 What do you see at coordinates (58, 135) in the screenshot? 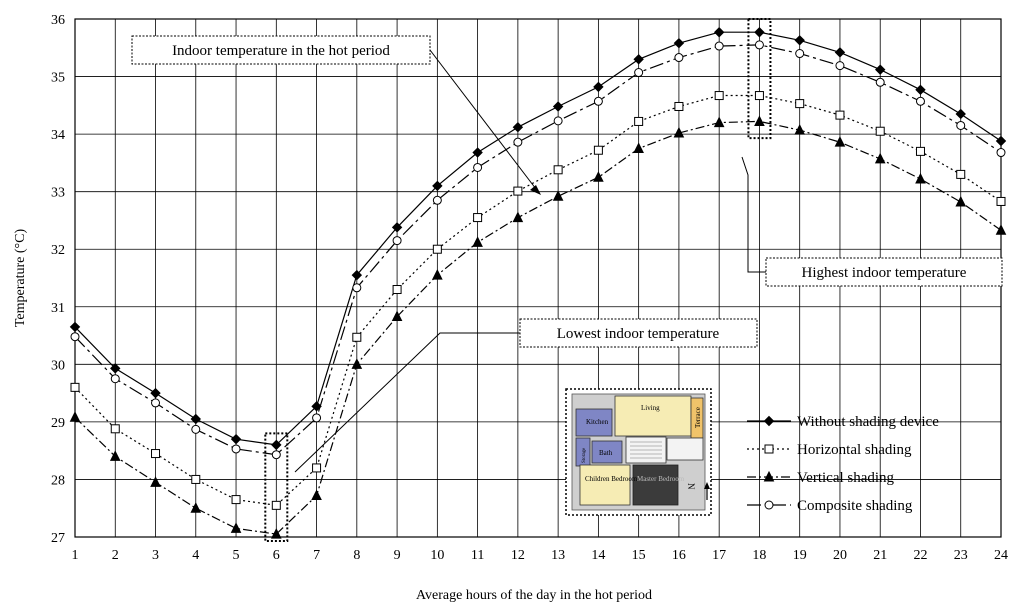
I see `y-tick-label: 34` at bounding box center [58, 135].